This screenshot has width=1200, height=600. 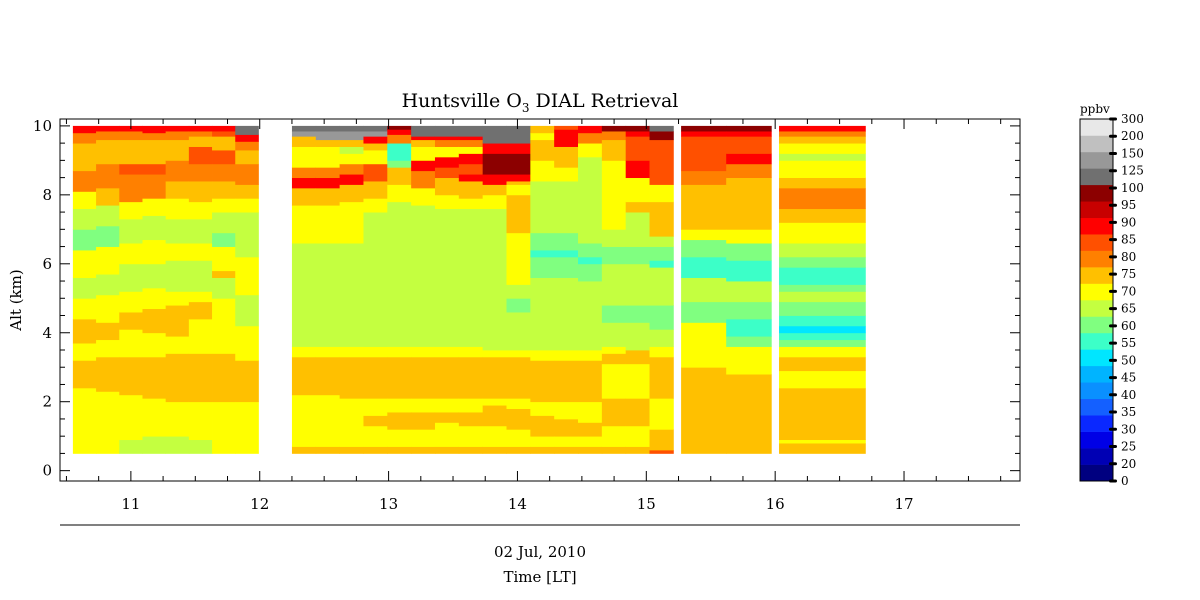 What do you see at coordinates (42, 126) in the screenshot?
I see `y-tick-label: 10` at bounding box center [42, 126].